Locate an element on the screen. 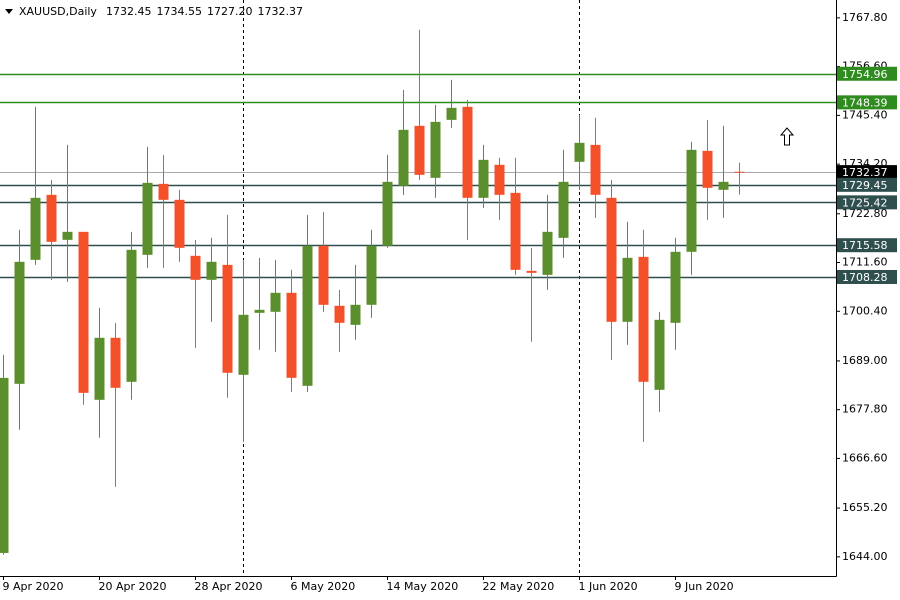 The image size is (900, 600). level-label: 1732.37 is located at coordinates (865, 172).